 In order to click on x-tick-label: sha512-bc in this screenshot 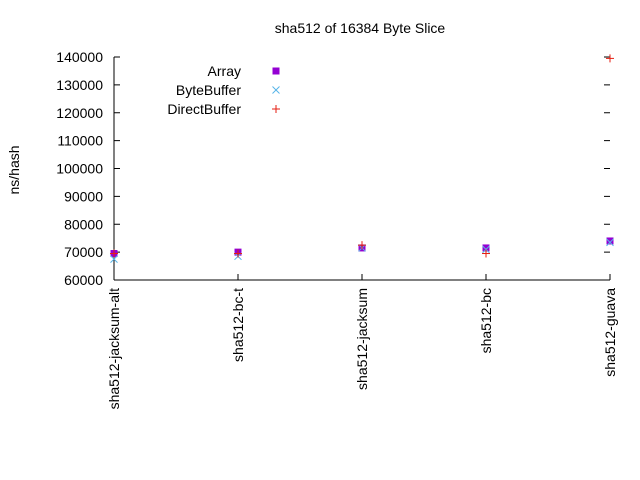, I will do `click(486, 320)`.